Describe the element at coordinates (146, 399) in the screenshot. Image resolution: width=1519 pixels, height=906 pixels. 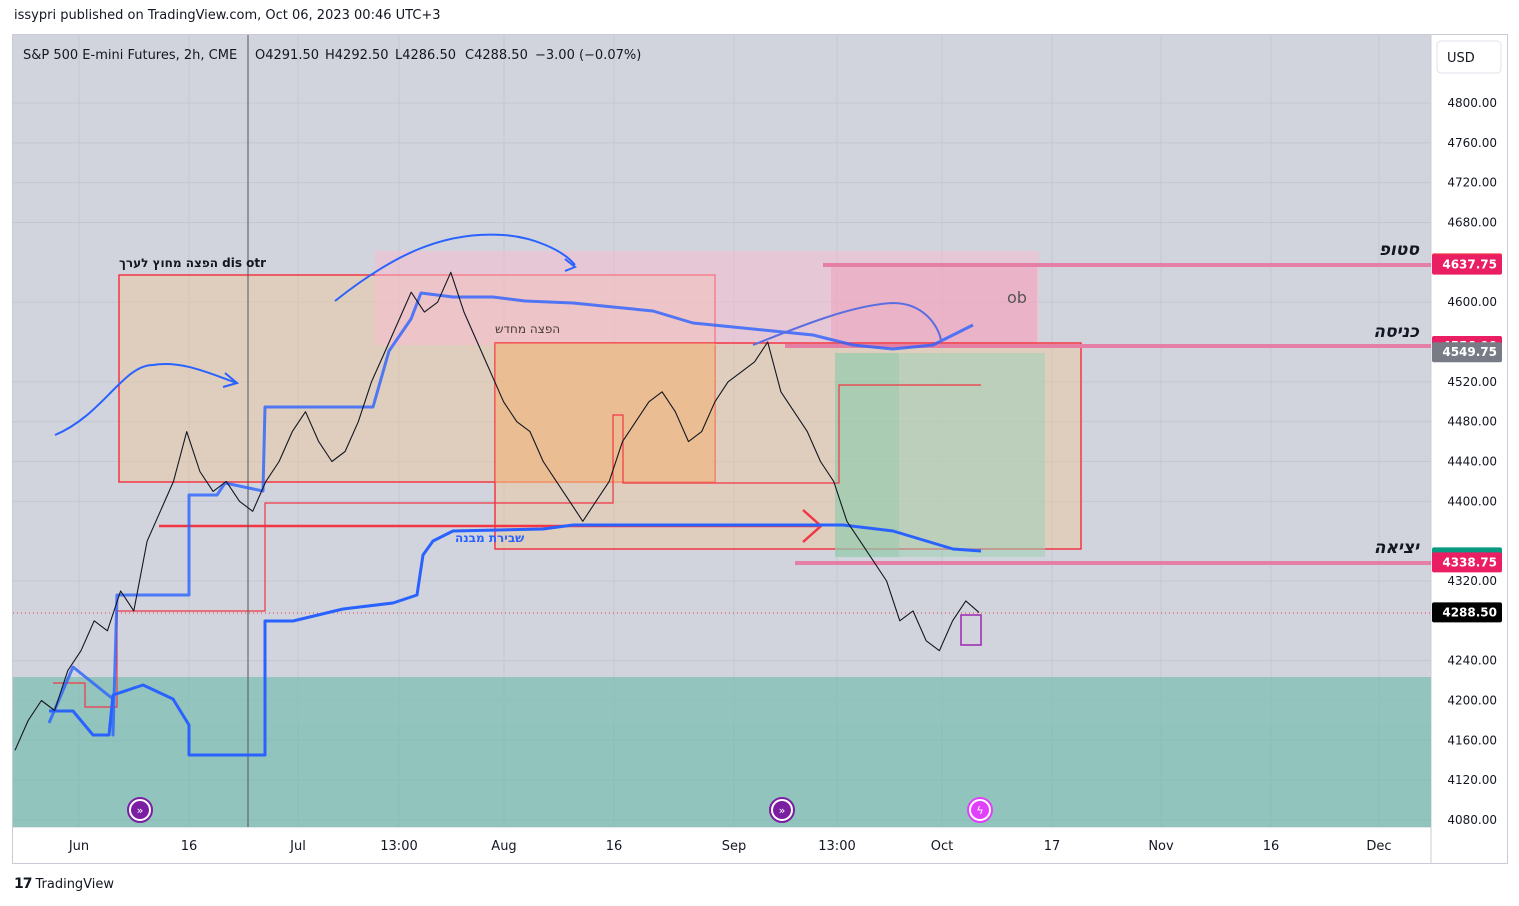
I see `hand-arc-left` at that location.